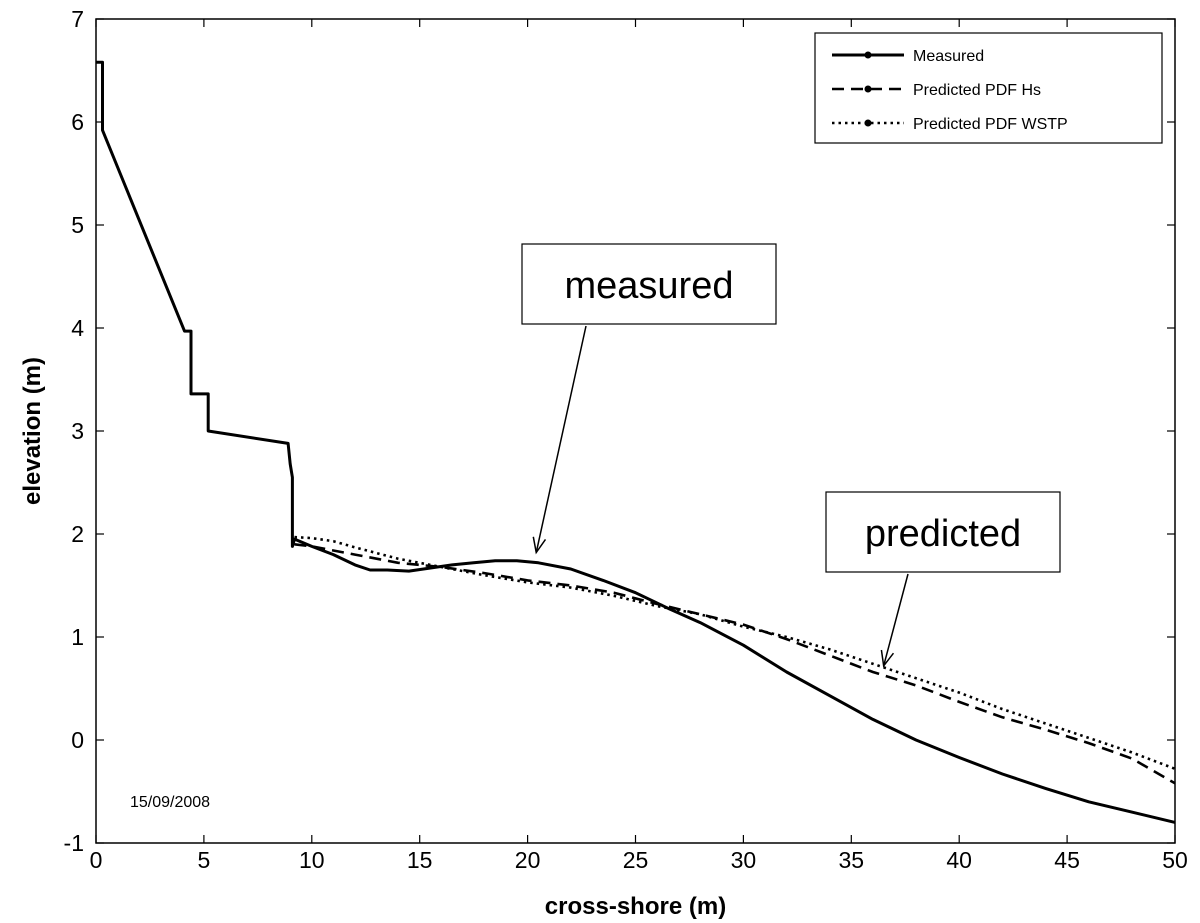 Image resolution: width=1200 pixels, height=923 pixels. I want to click on annotation-measured-label: measured, so click(649, 286).